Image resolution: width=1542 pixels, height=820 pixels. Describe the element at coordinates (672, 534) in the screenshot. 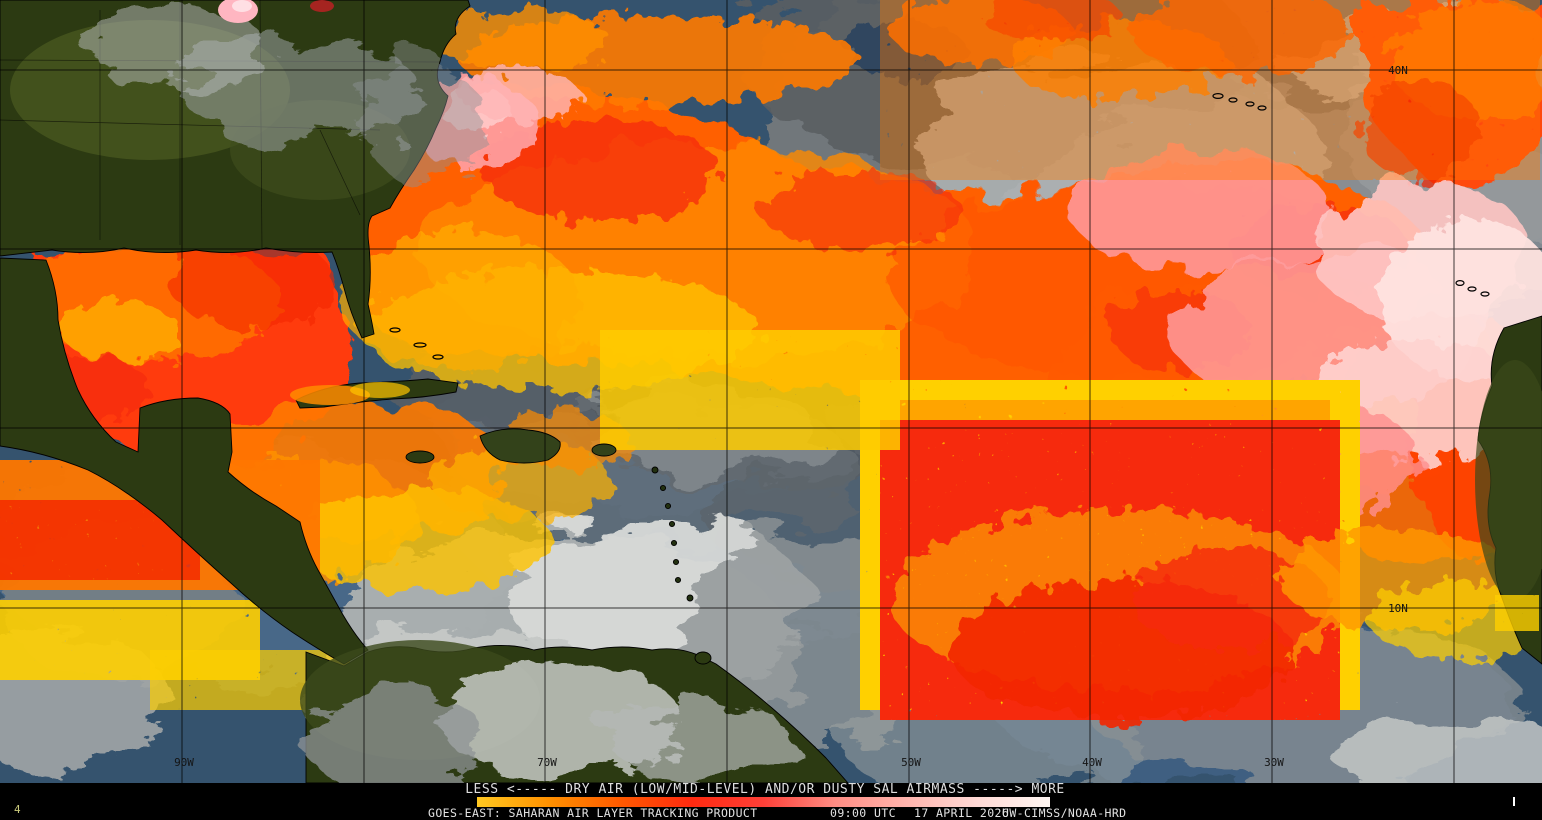

I see `island-chain-lesser-antilles` at that location.